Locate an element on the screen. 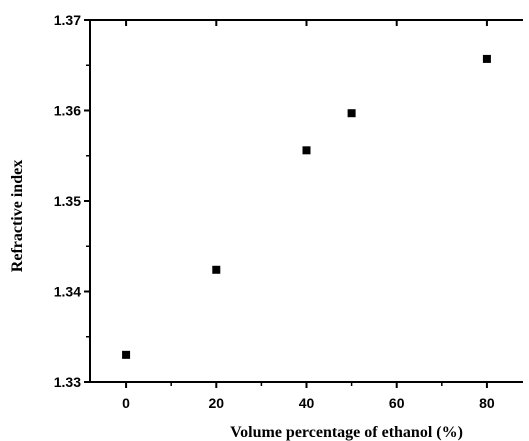  y-tick-label: 1.35 is located at coordinates (67, 201).